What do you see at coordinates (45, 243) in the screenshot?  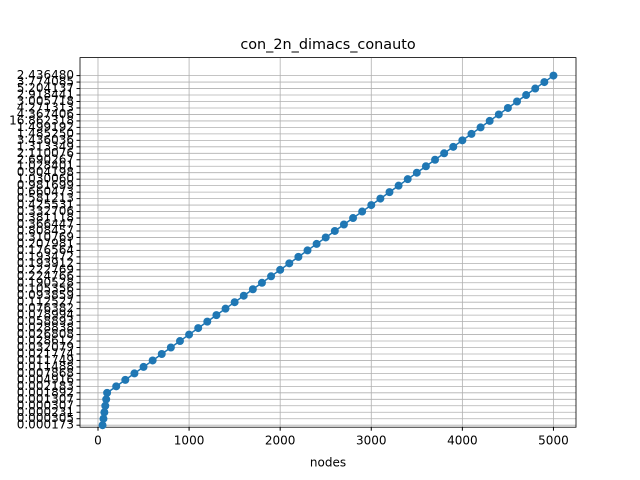 I see `y-tick-label: 0.207981` at bounding box center [45, 243].